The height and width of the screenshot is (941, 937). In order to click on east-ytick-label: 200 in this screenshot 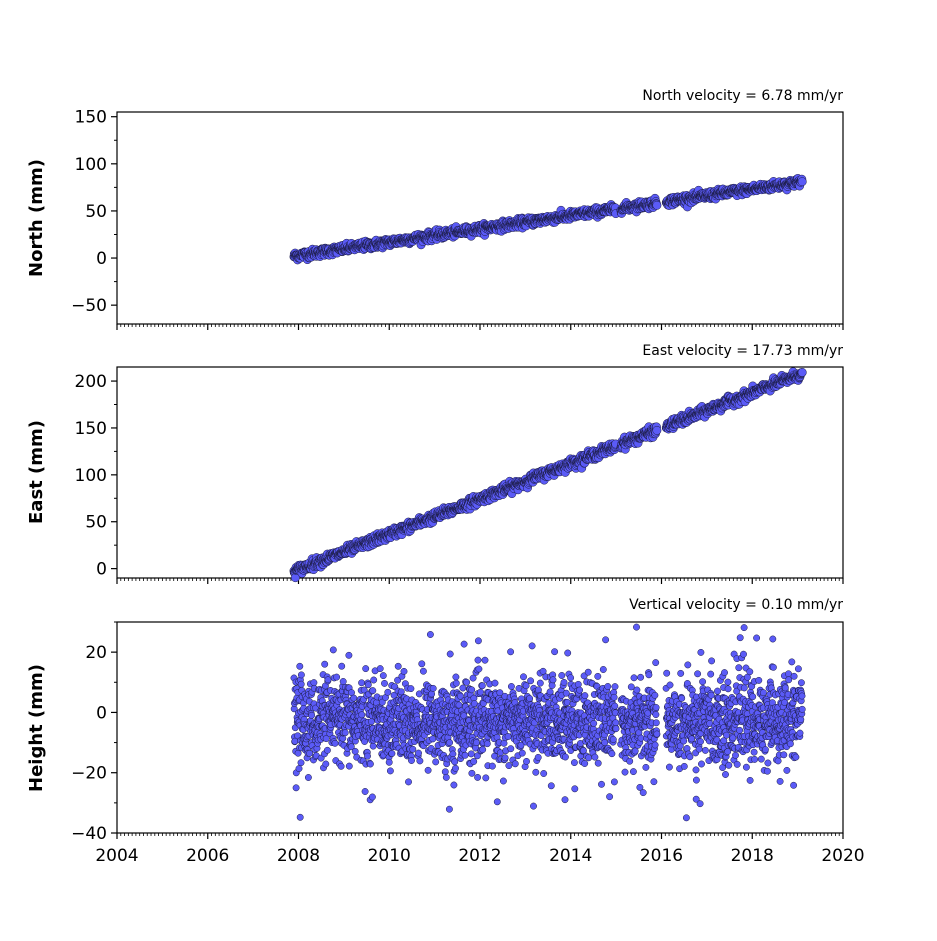, I will do `click(91, 382)`.